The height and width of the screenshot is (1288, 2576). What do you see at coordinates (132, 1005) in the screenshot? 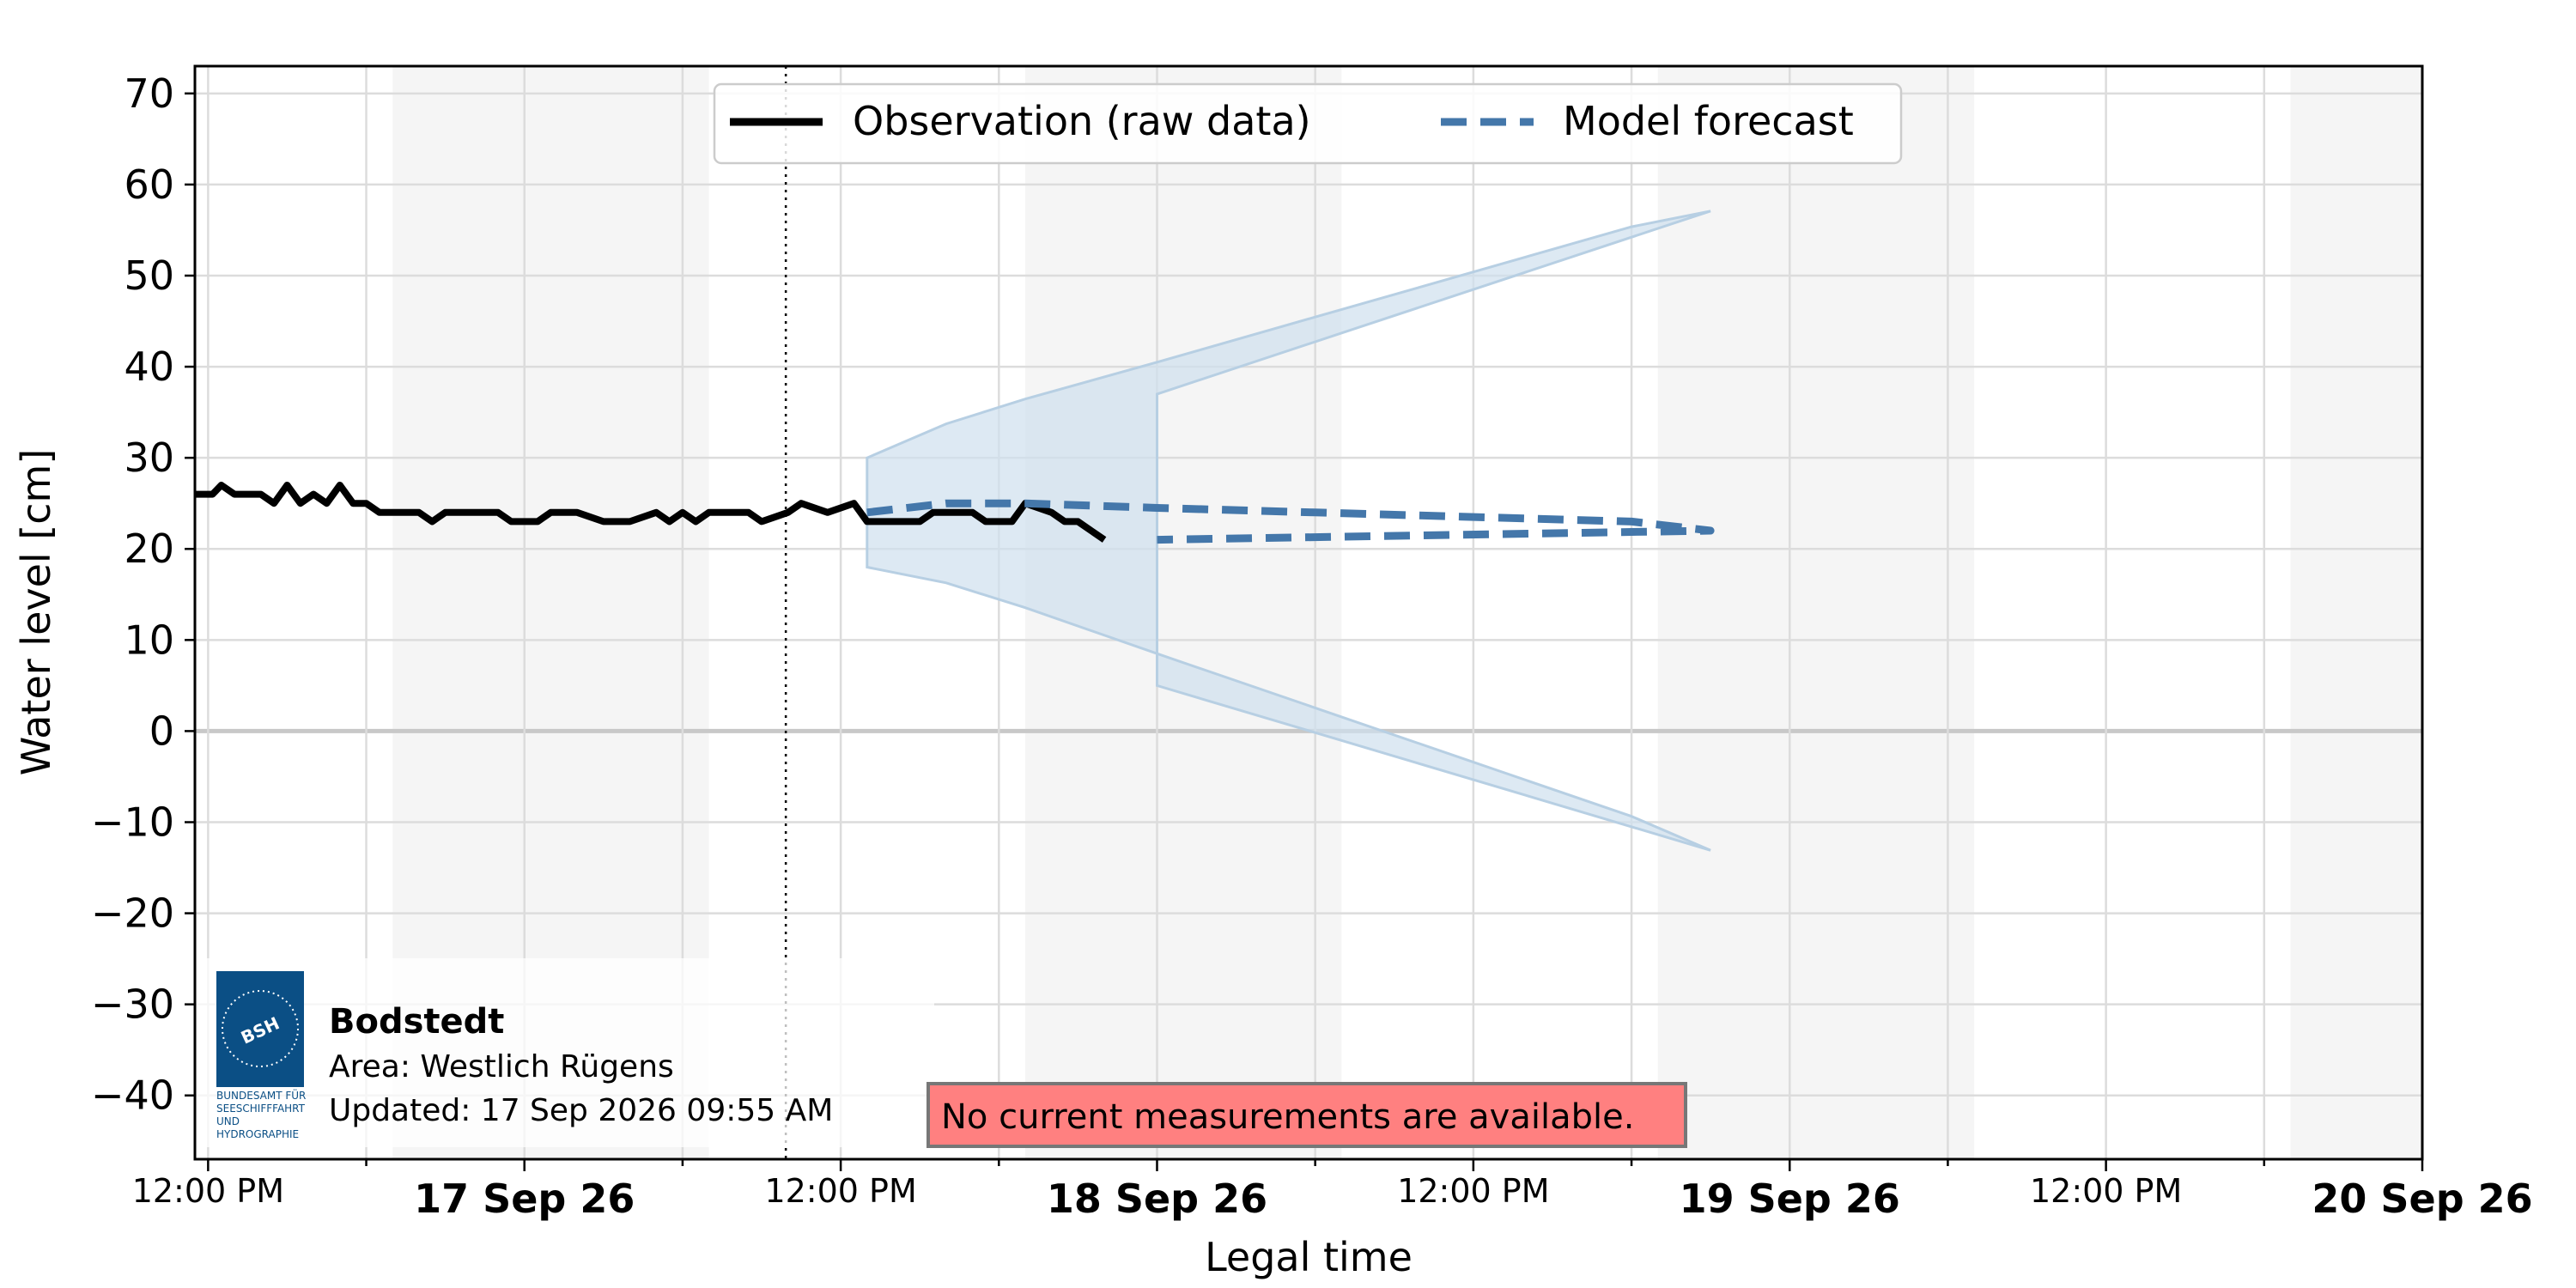
I see `y-tick-label-10: −30` at bounding box center [132, 1005].